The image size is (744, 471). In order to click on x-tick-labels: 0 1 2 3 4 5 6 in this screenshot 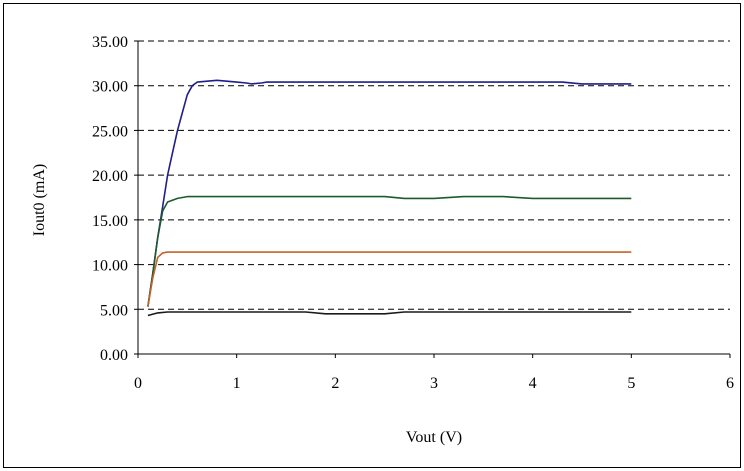, I will do `click(434, 373)`.